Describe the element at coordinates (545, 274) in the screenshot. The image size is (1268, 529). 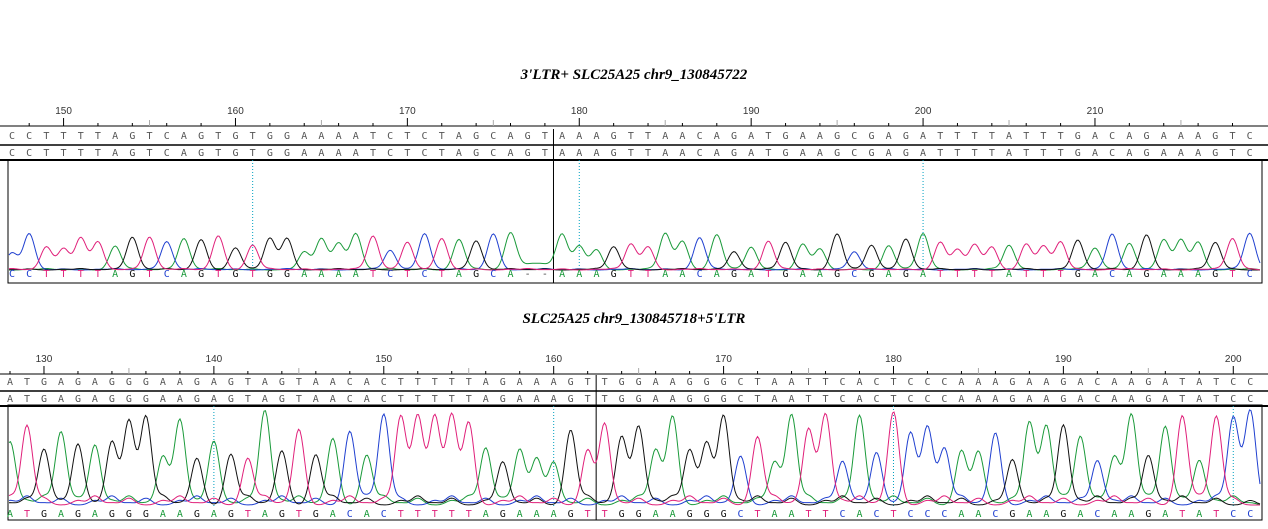
I see `called-base: -` at that location.